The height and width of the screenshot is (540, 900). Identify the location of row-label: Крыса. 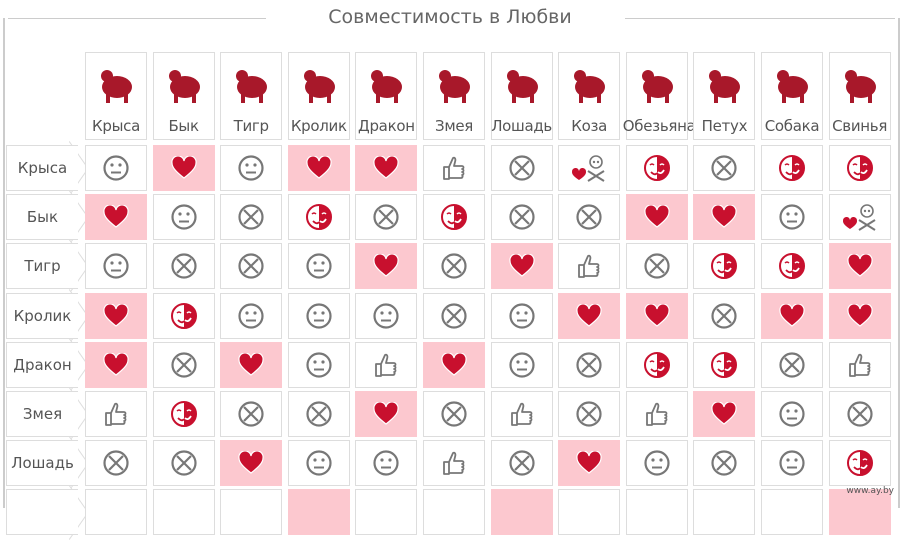
(42, 168).